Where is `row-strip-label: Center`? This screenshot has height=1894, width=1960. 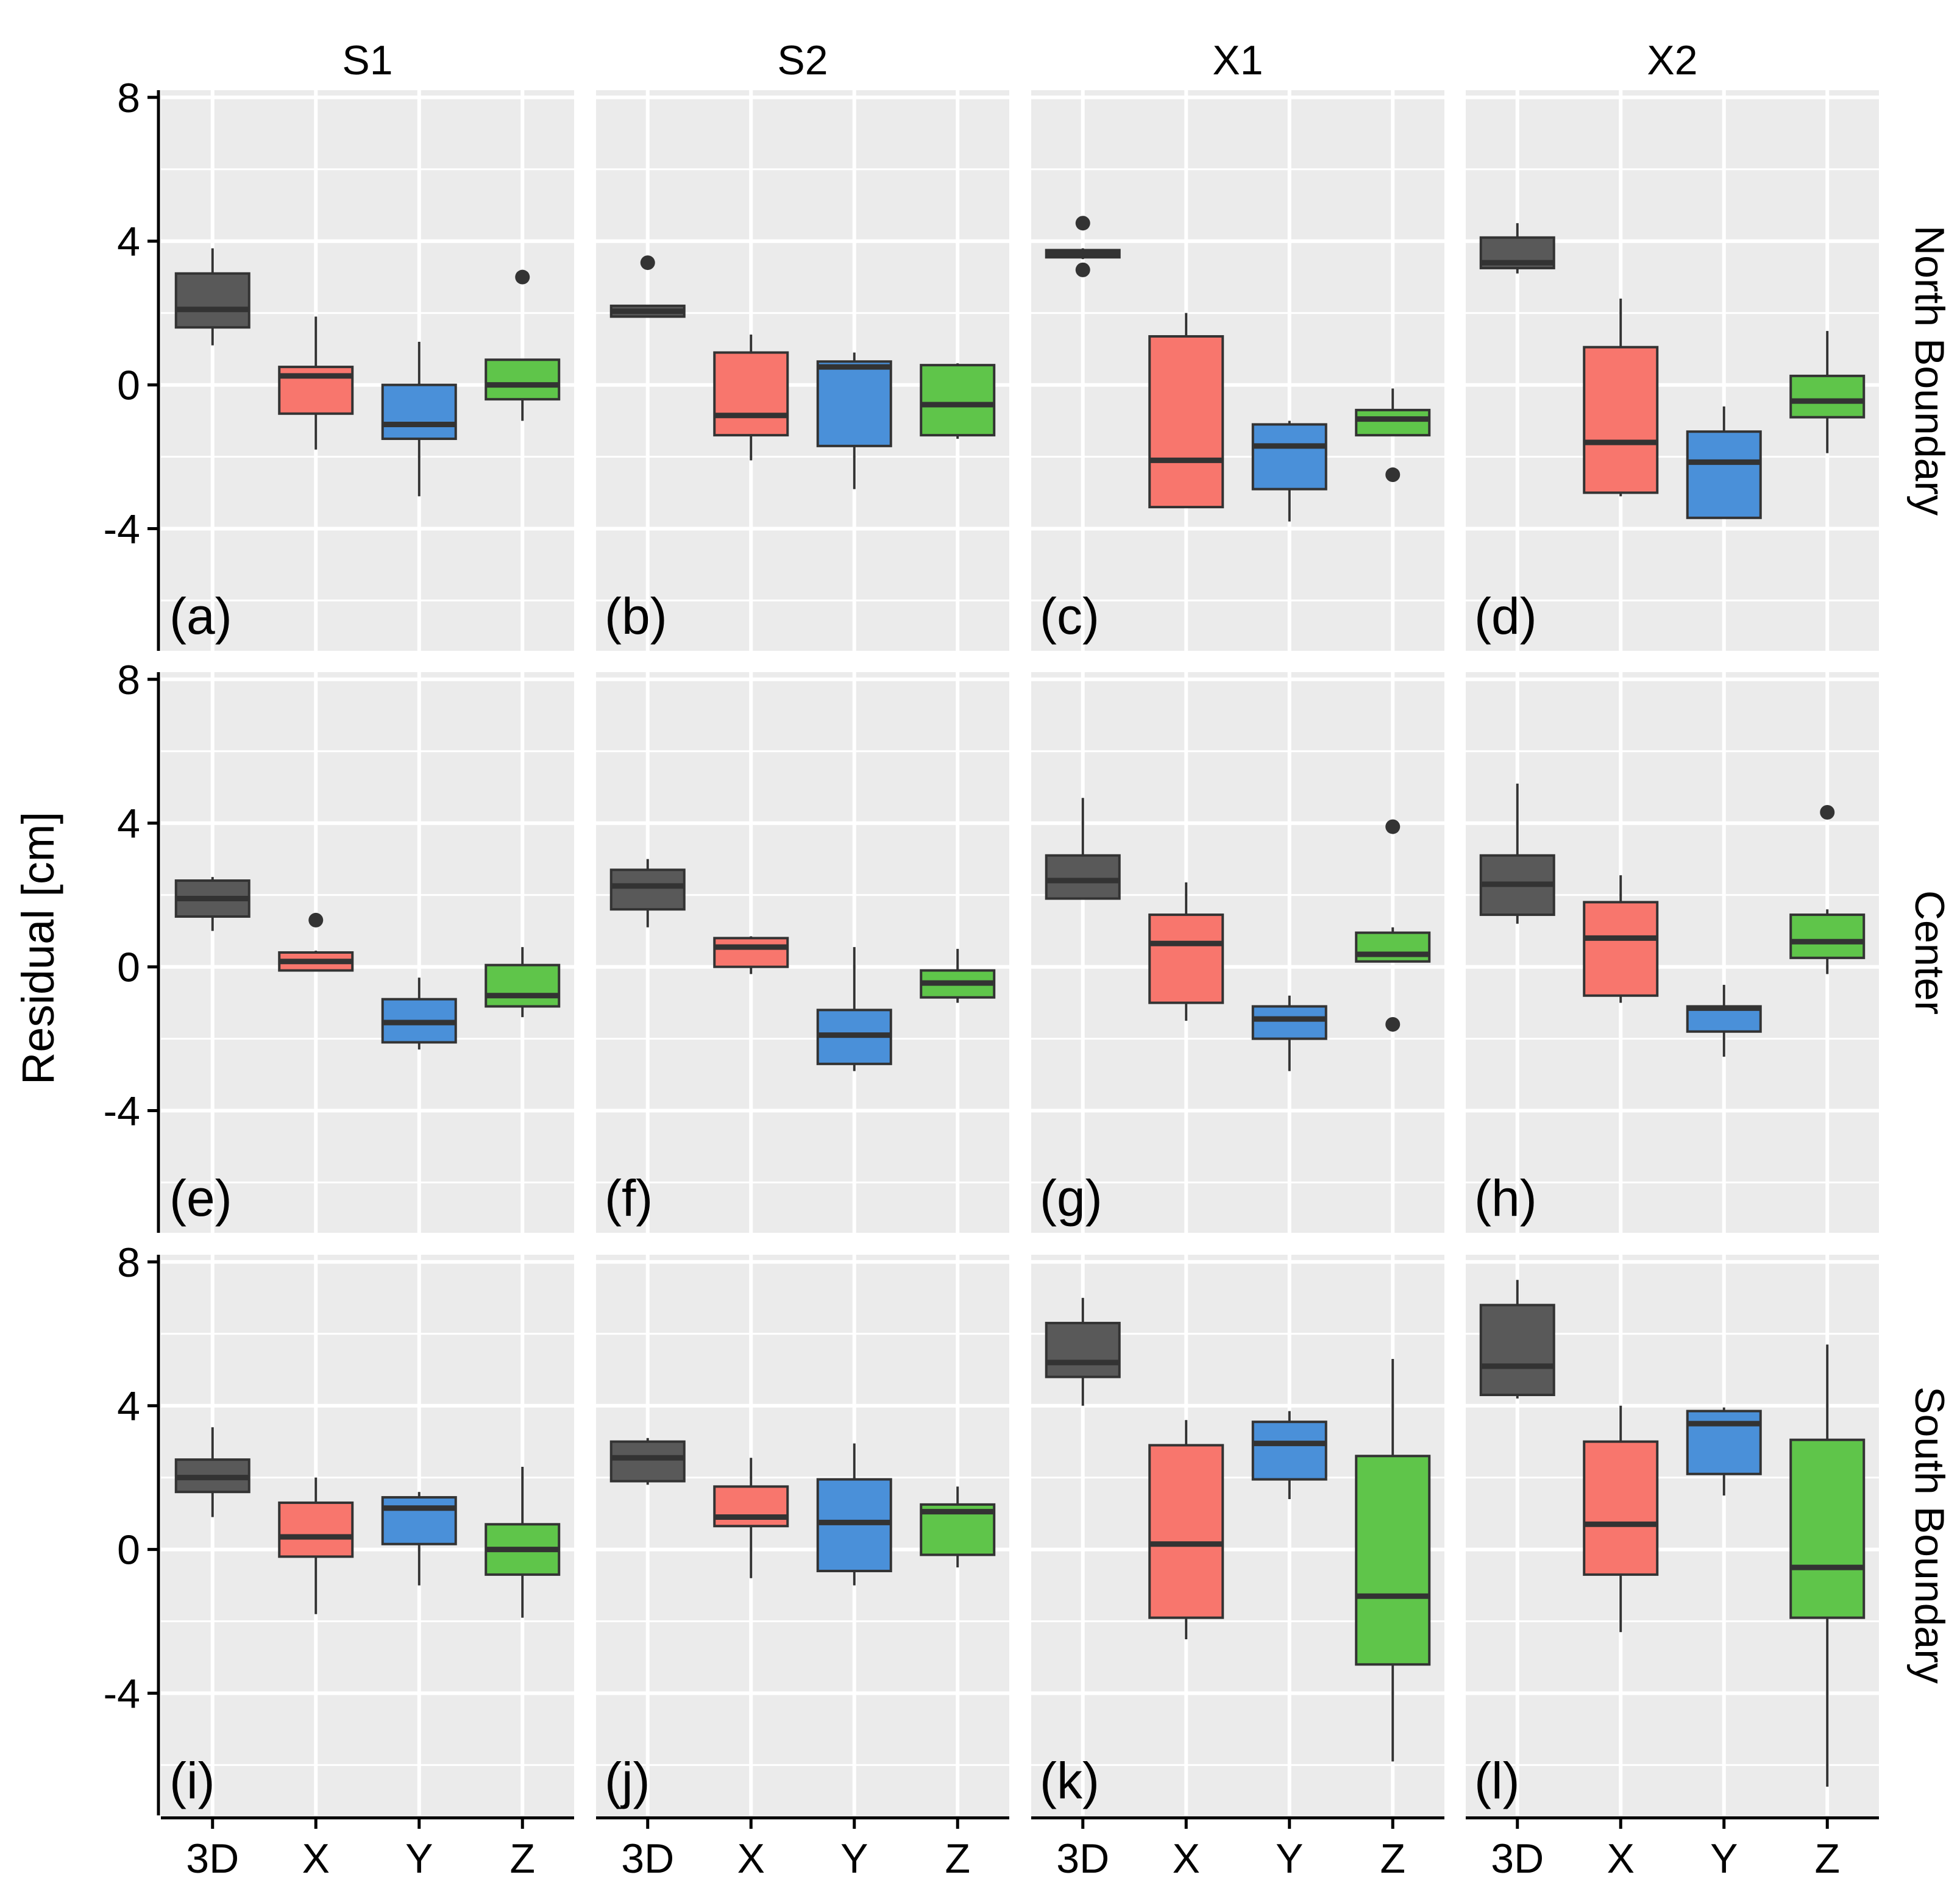 row-strip-label: Center is located at coordinates (1929, 953).